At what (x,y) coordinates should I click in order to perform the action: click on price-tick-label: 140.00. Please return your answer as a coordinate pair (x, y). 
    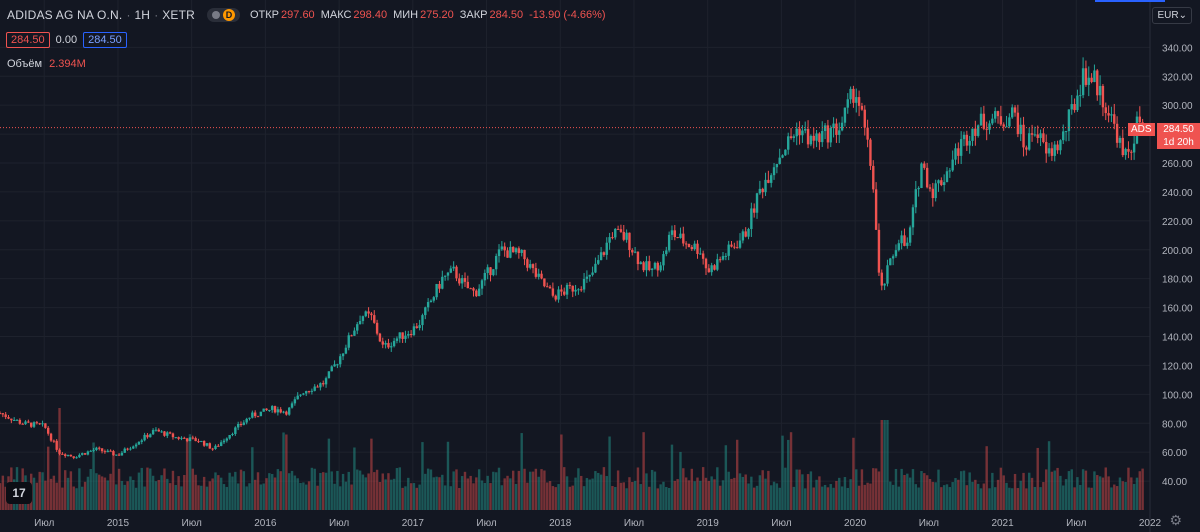
    Looking at the image, I should click on (1177, 338).